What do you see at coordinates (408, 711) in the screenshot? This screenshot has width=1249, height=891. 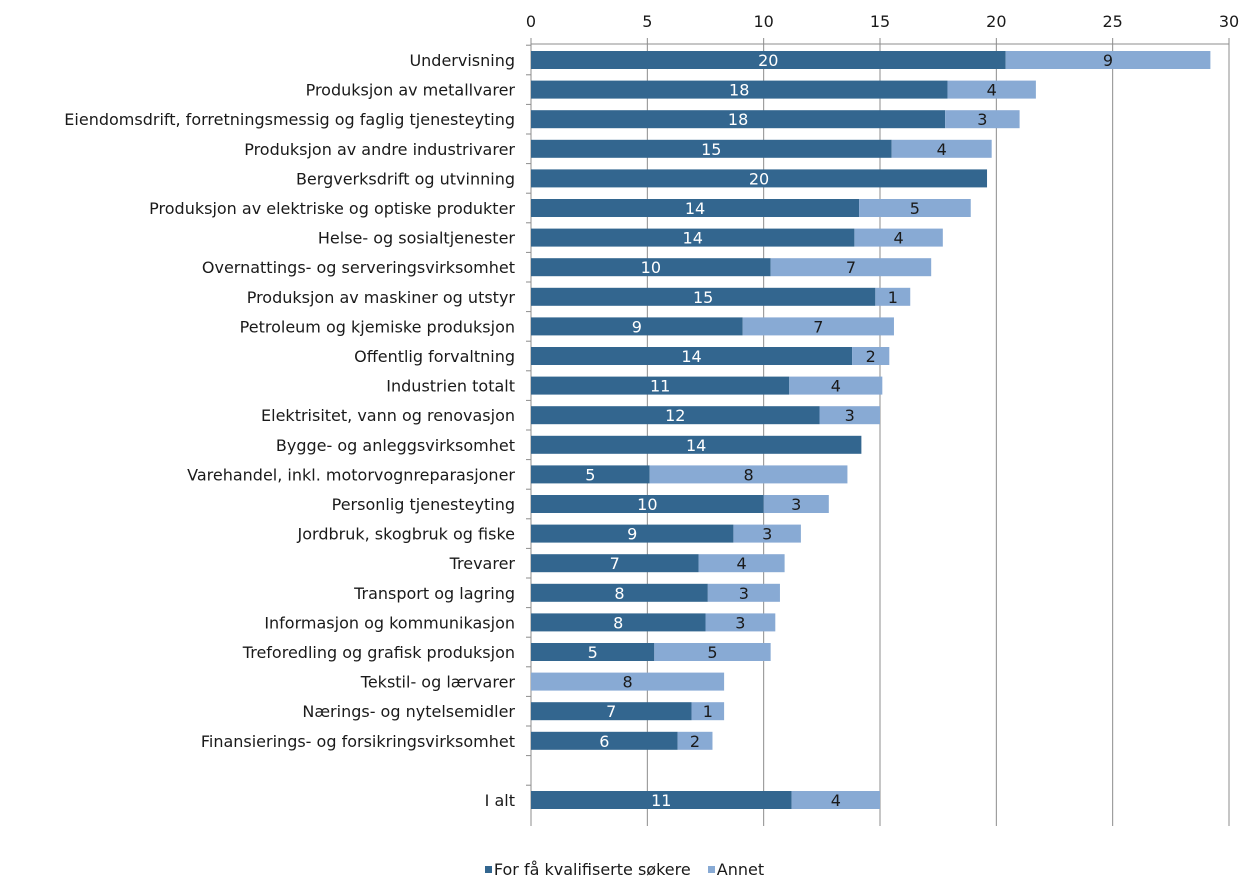 I see `category-label: Nærings- og nytelsemidler` at bounding box center [408, 711].